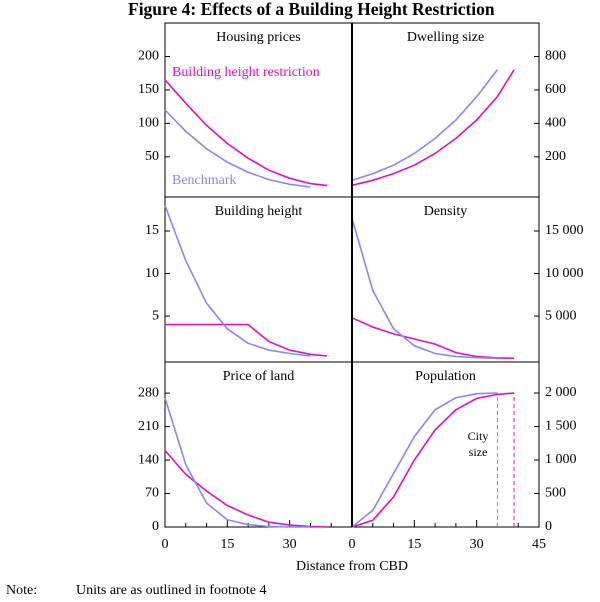 The image size is (600, 602). What do you see at coordinates (246, 72) in the screenshot?
I see `legend-label: Building height restriction` at bounding box center [246, 72].